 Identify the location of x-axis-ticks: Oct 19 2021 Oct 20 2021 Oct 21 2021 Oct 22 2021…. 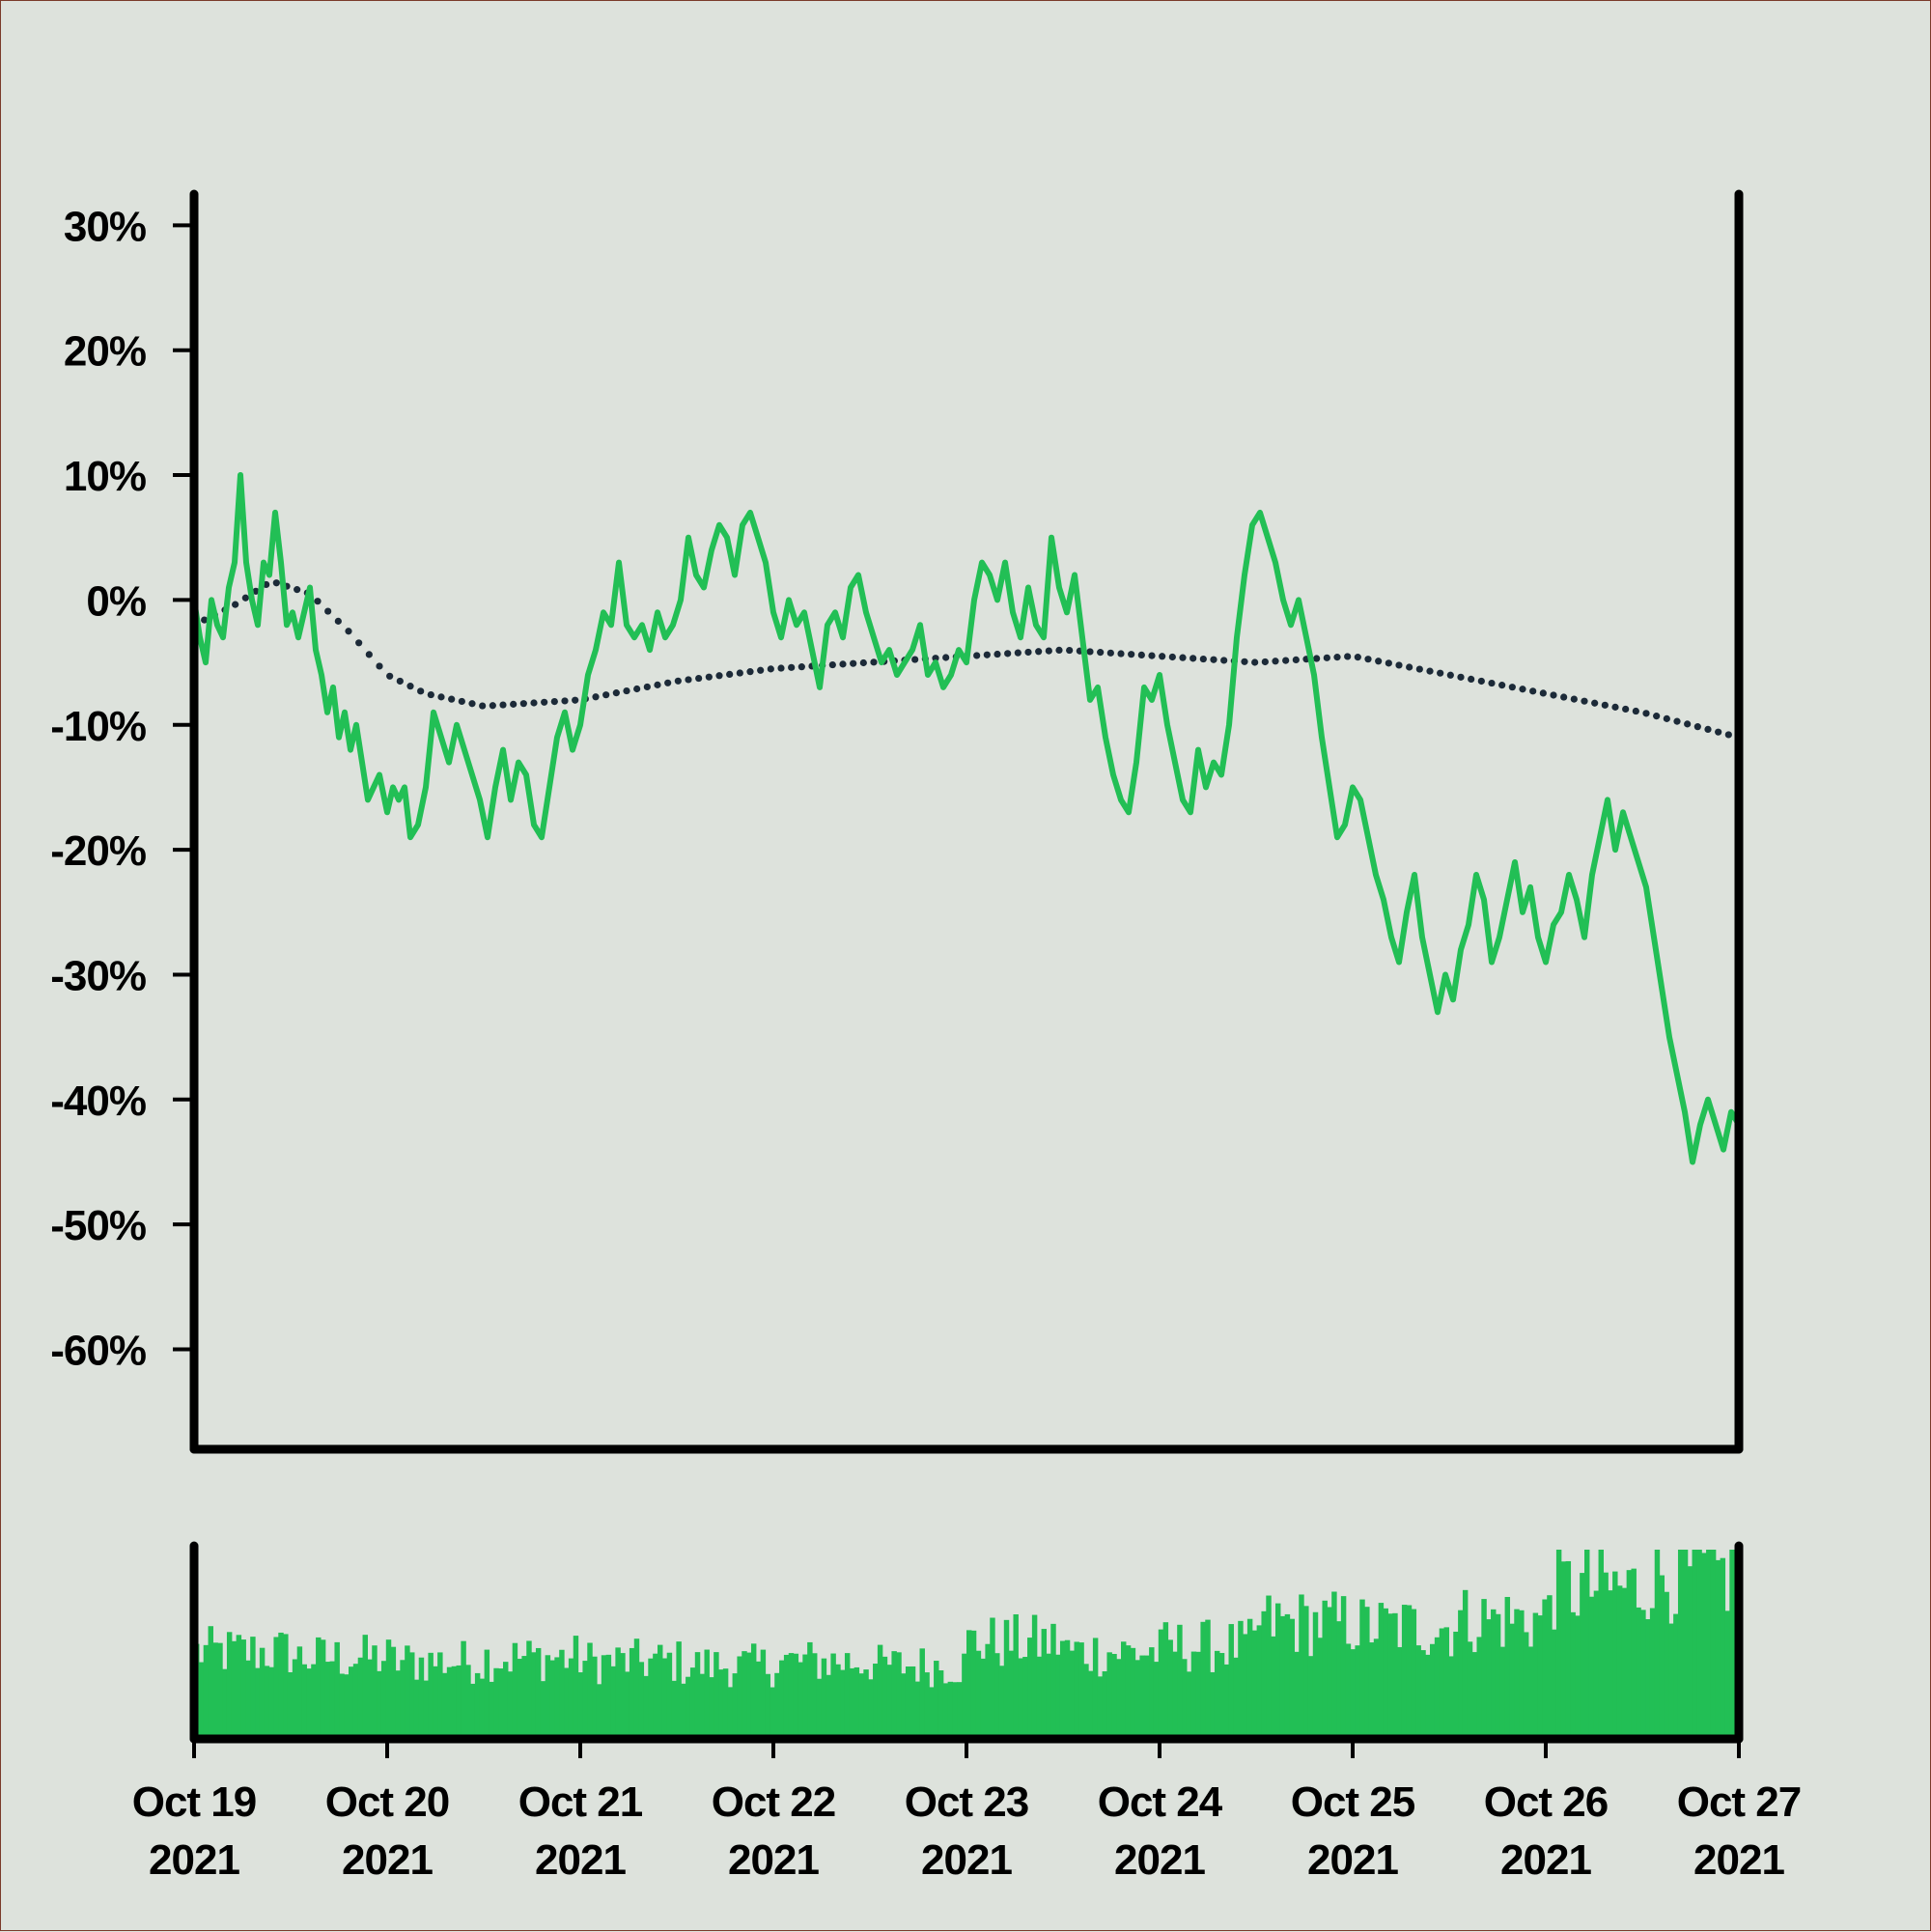
(967, 1812).